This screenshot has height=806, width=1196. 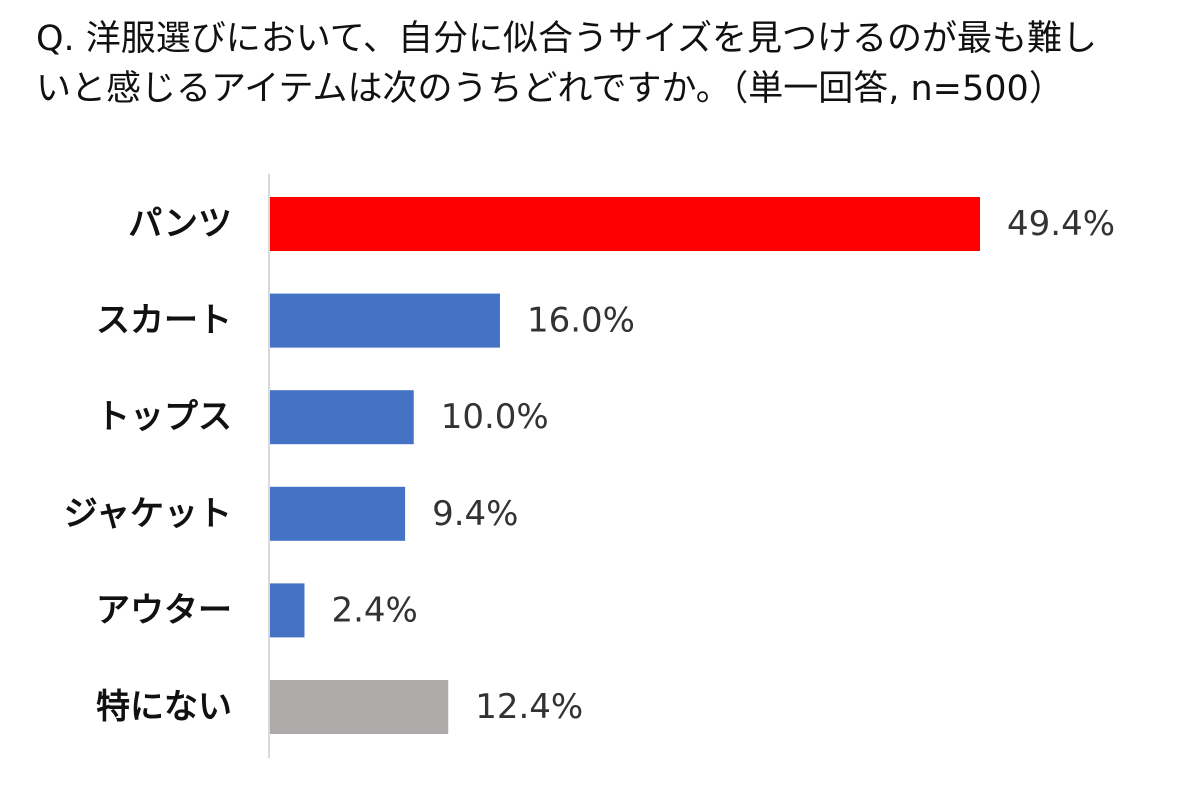 I want to click on category-label-5: アウター, so click(x=164, y=610).